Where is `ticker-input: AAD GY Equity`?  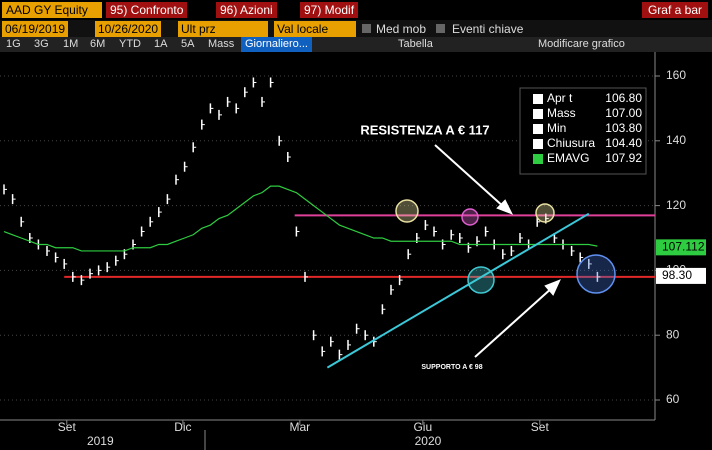
ticker-input: AAD GY Equity is located at coordinates (52, 10).